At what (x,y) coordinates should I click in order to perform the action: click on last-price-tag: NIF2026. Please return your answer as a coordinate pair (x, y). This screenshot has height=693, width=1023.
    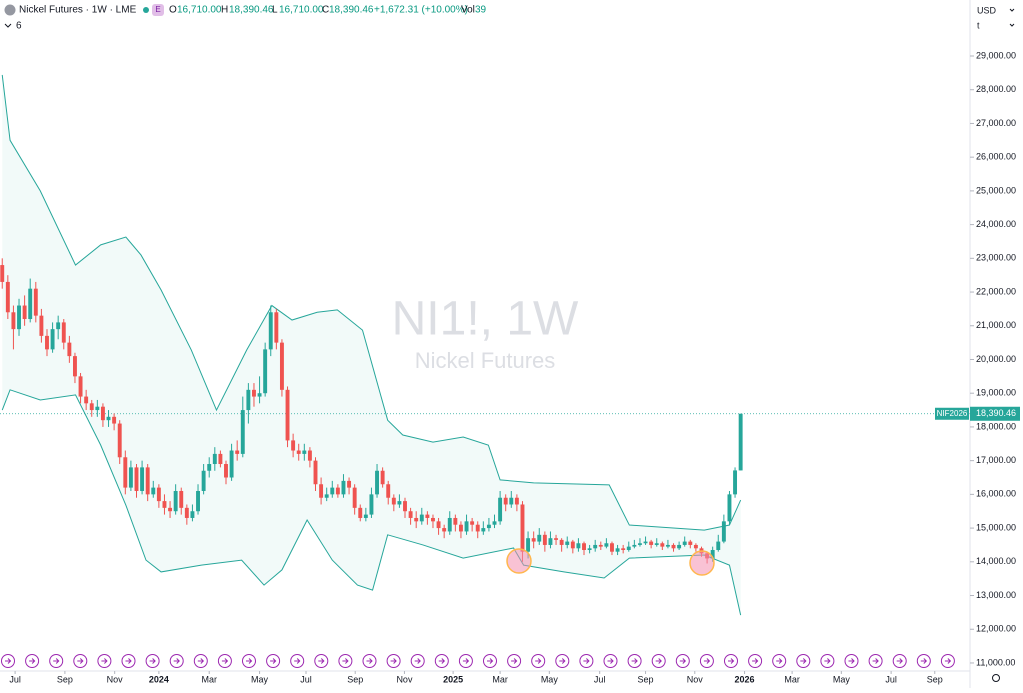
    Looking at the image, I should click on (952, 413).